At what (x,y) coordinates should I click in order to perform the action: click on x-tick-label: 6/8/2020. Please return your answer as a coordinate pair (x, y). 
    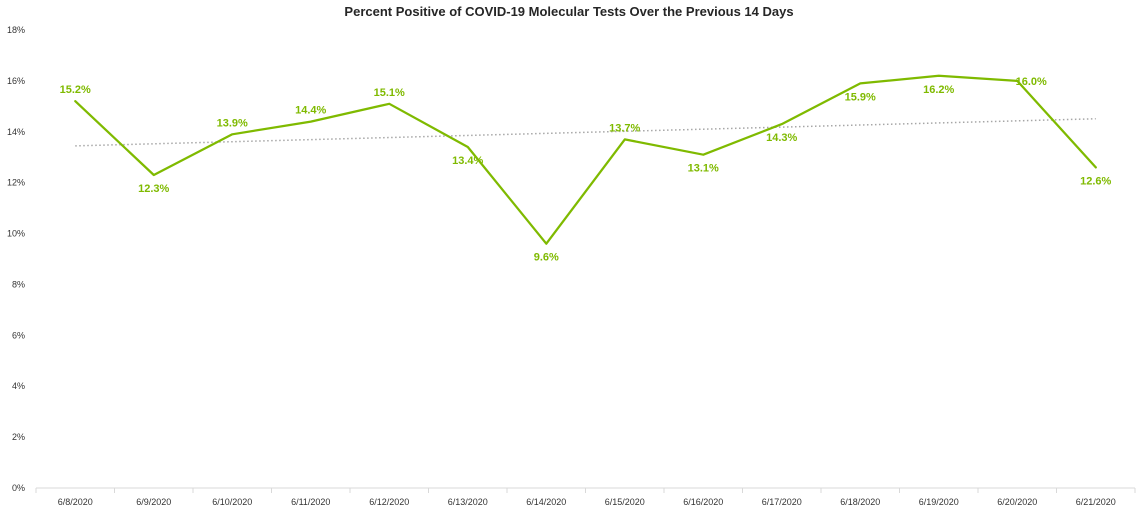
    Looking at the image, I should click on (75, 502).